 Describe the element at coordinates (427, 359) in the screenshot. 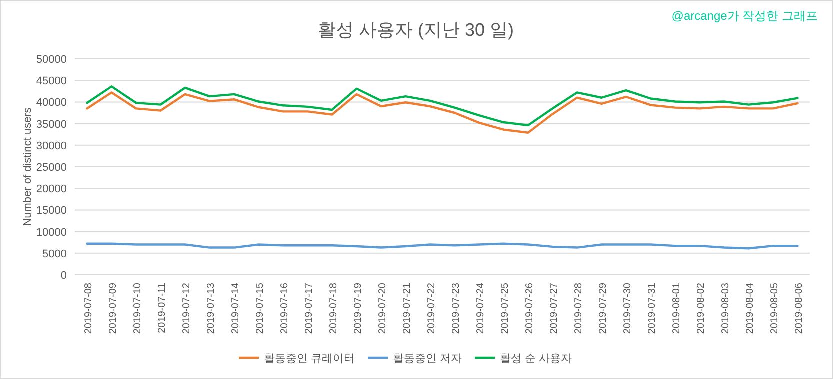

I see `legend-label: 활동중인 저자` at that location.